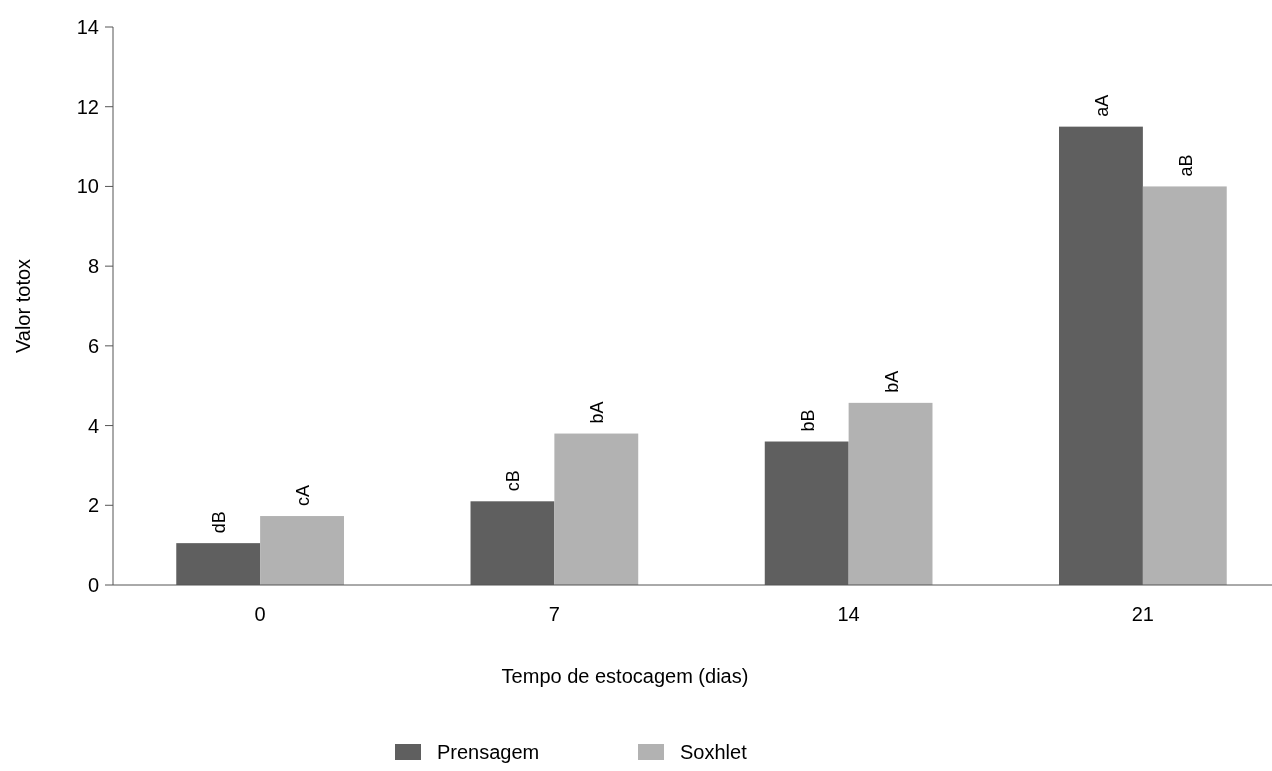  I want to click on y-tick-label: 10, so click(87, 186).